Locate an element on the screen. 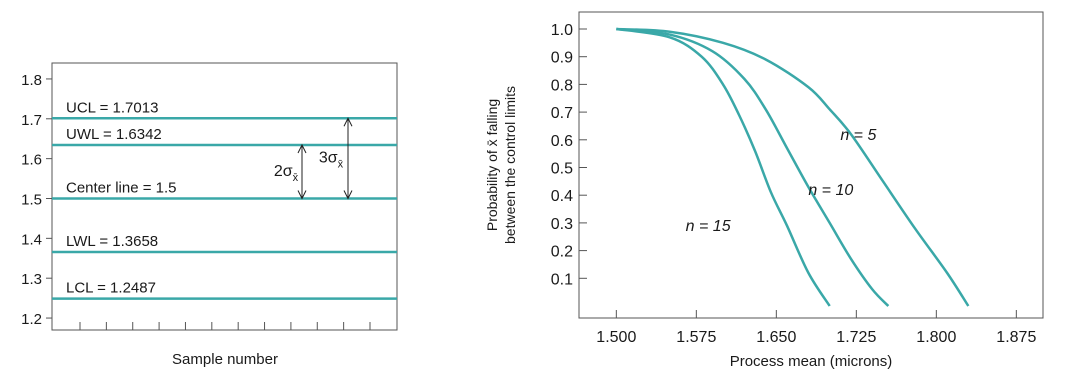 The width and height of the screenshot is (1067, 378). right-x-tick-label: 1.575 is located at coordinates (696, 337).